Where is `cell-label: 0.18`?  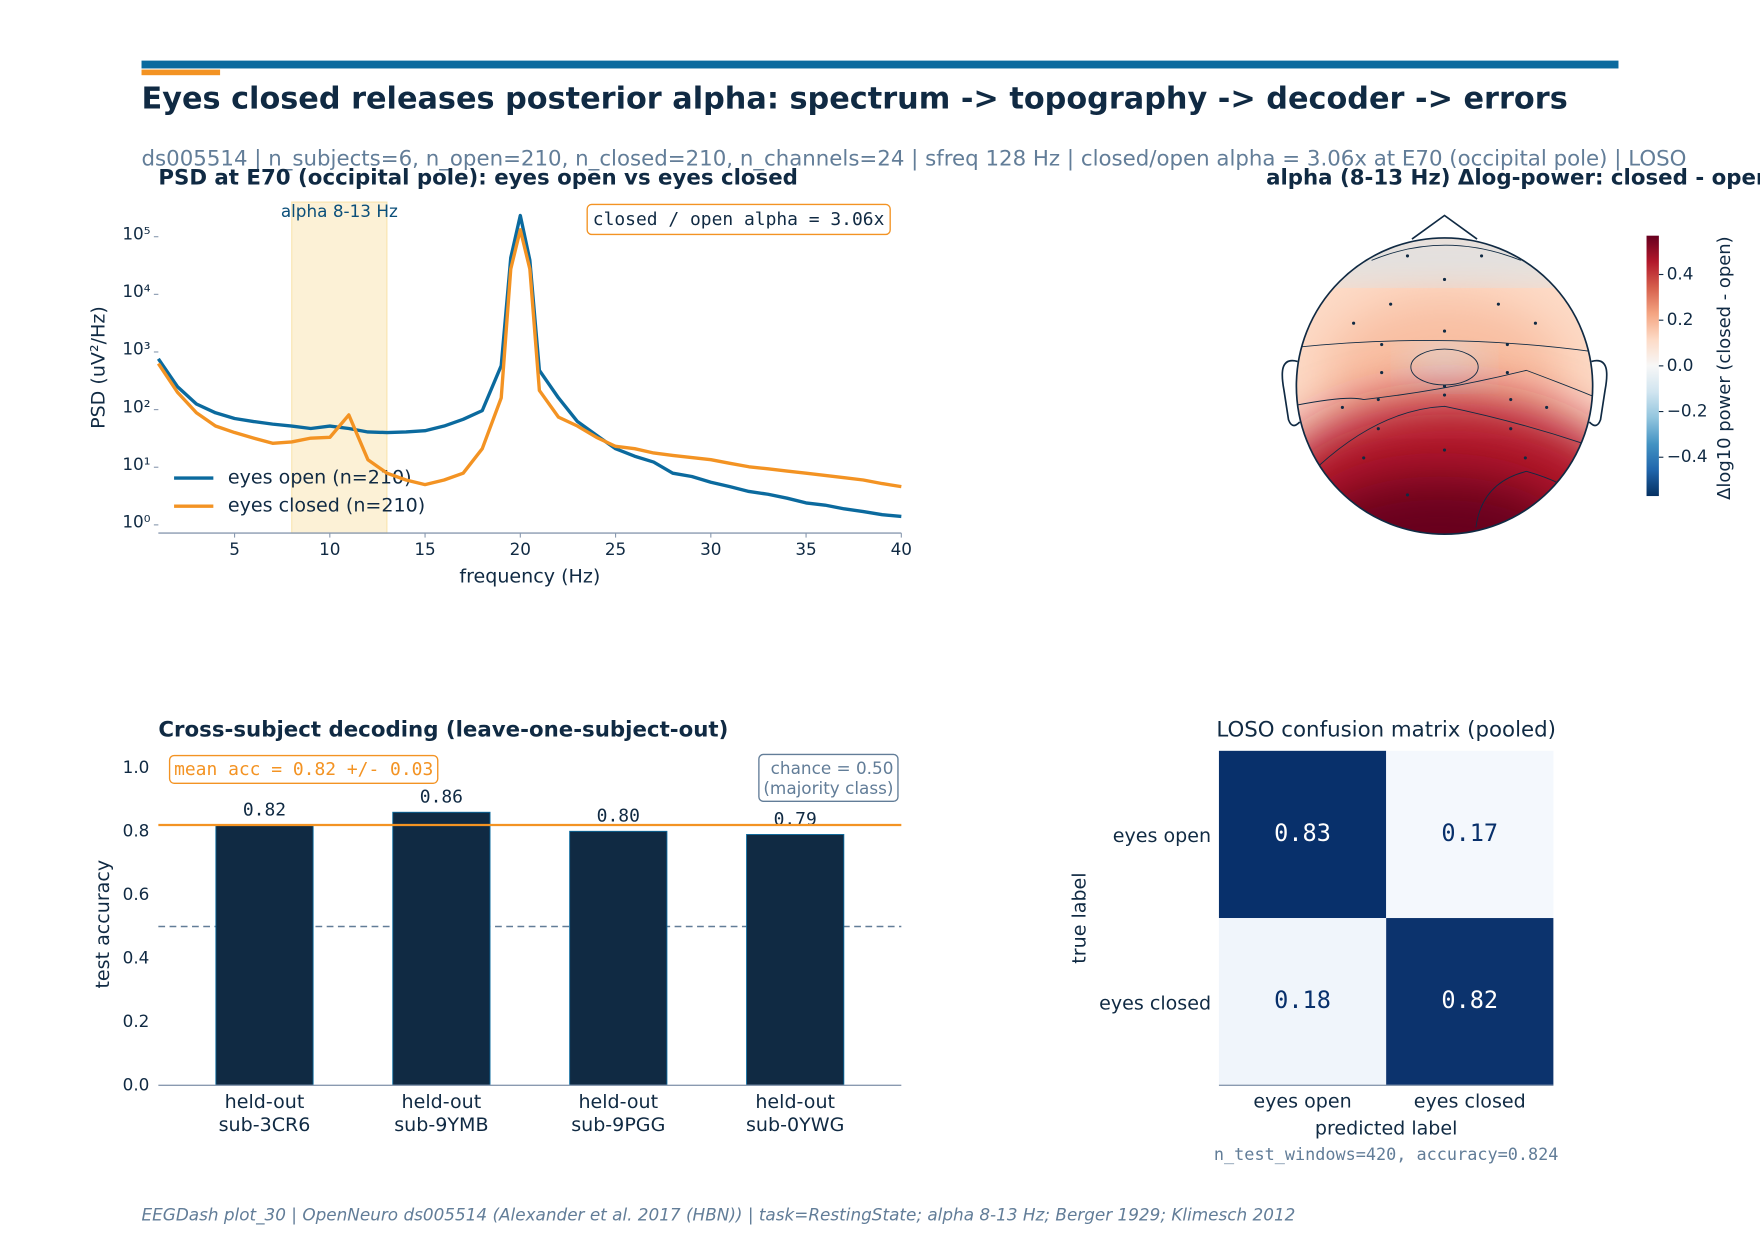
cell-label: 0.18 is located at coordinates (1302, 1000).